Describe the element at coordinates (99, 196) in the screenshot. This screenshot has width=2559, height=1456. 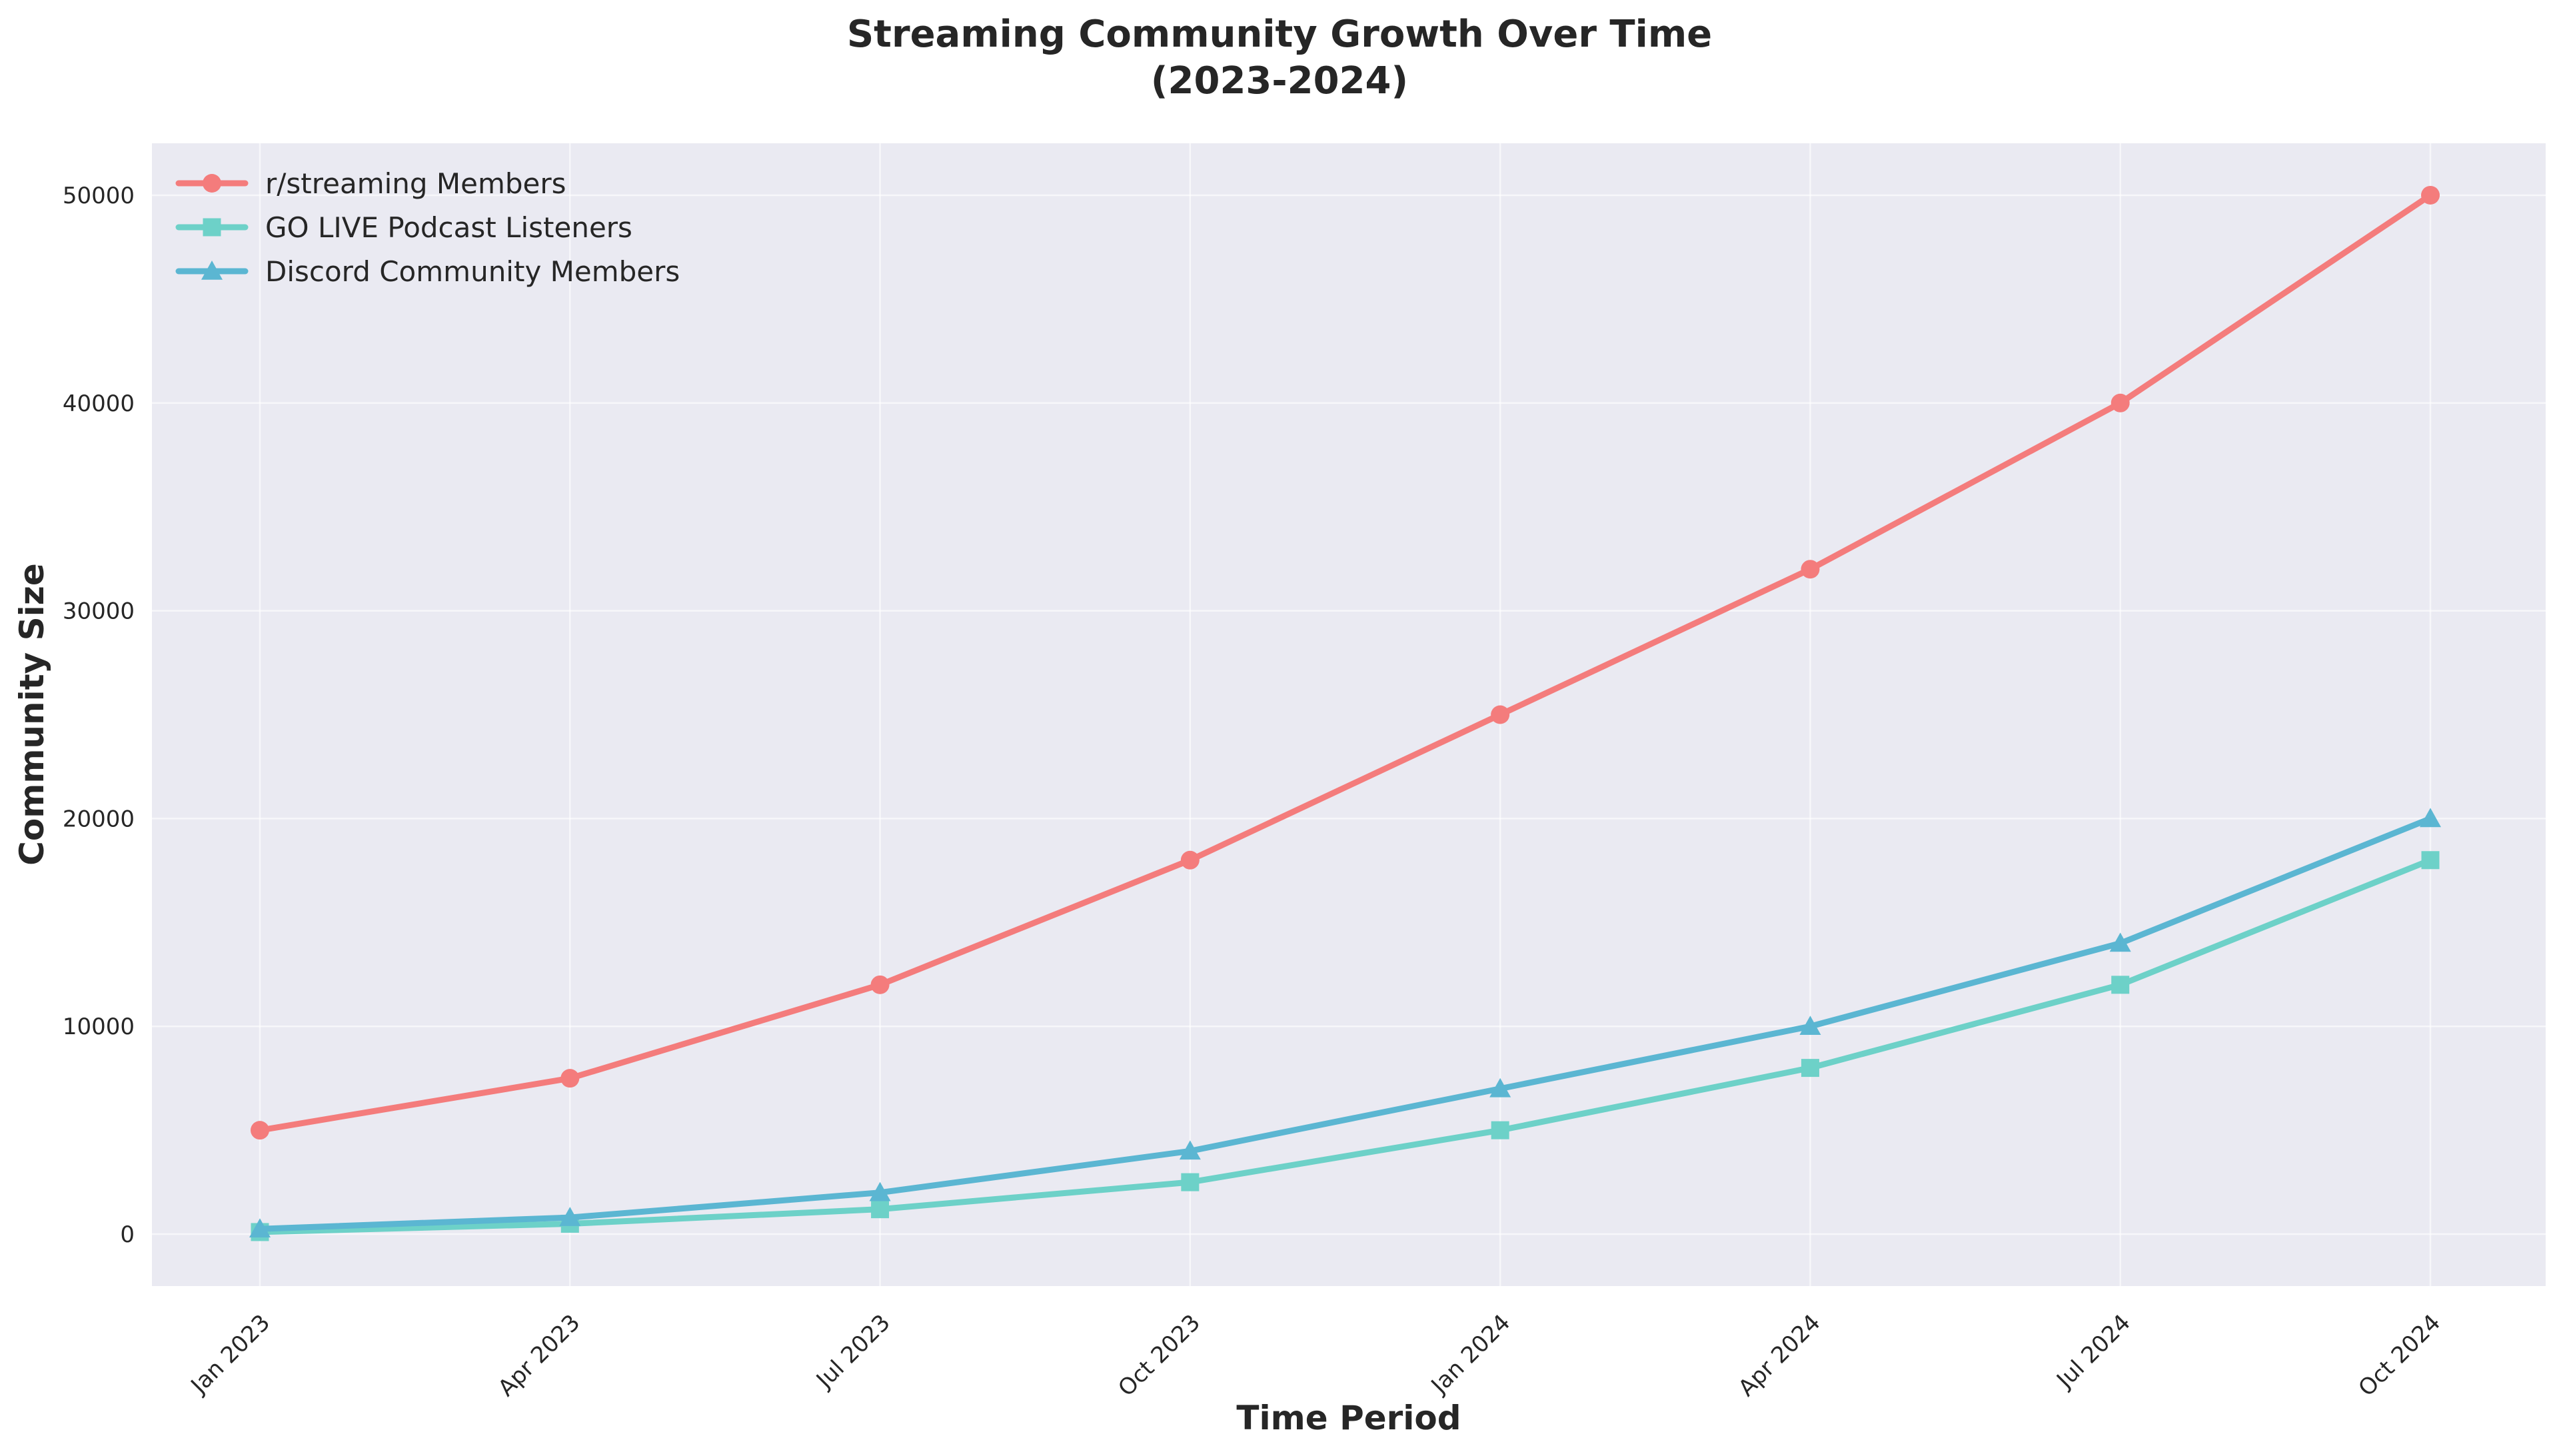
I see `y-tick-label: 50000` at that location.